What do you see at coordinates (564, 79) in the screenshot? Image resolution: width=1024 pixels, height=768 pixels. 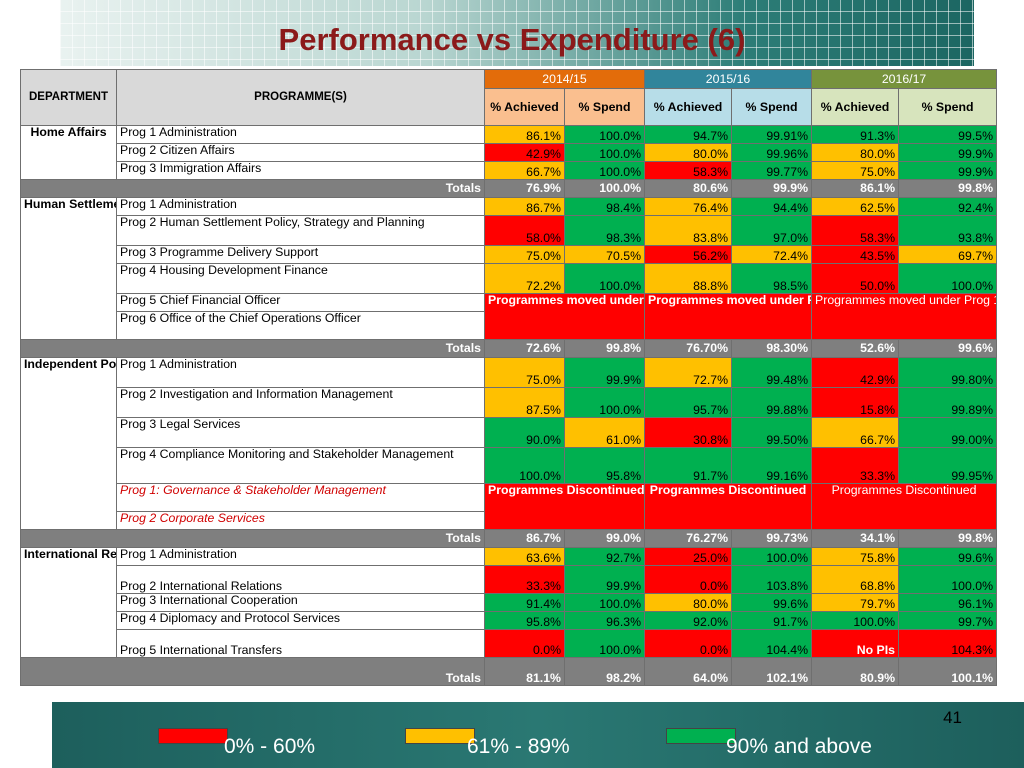 I see `year-header-2014: 2014/15` at bounding box center [564, 79].